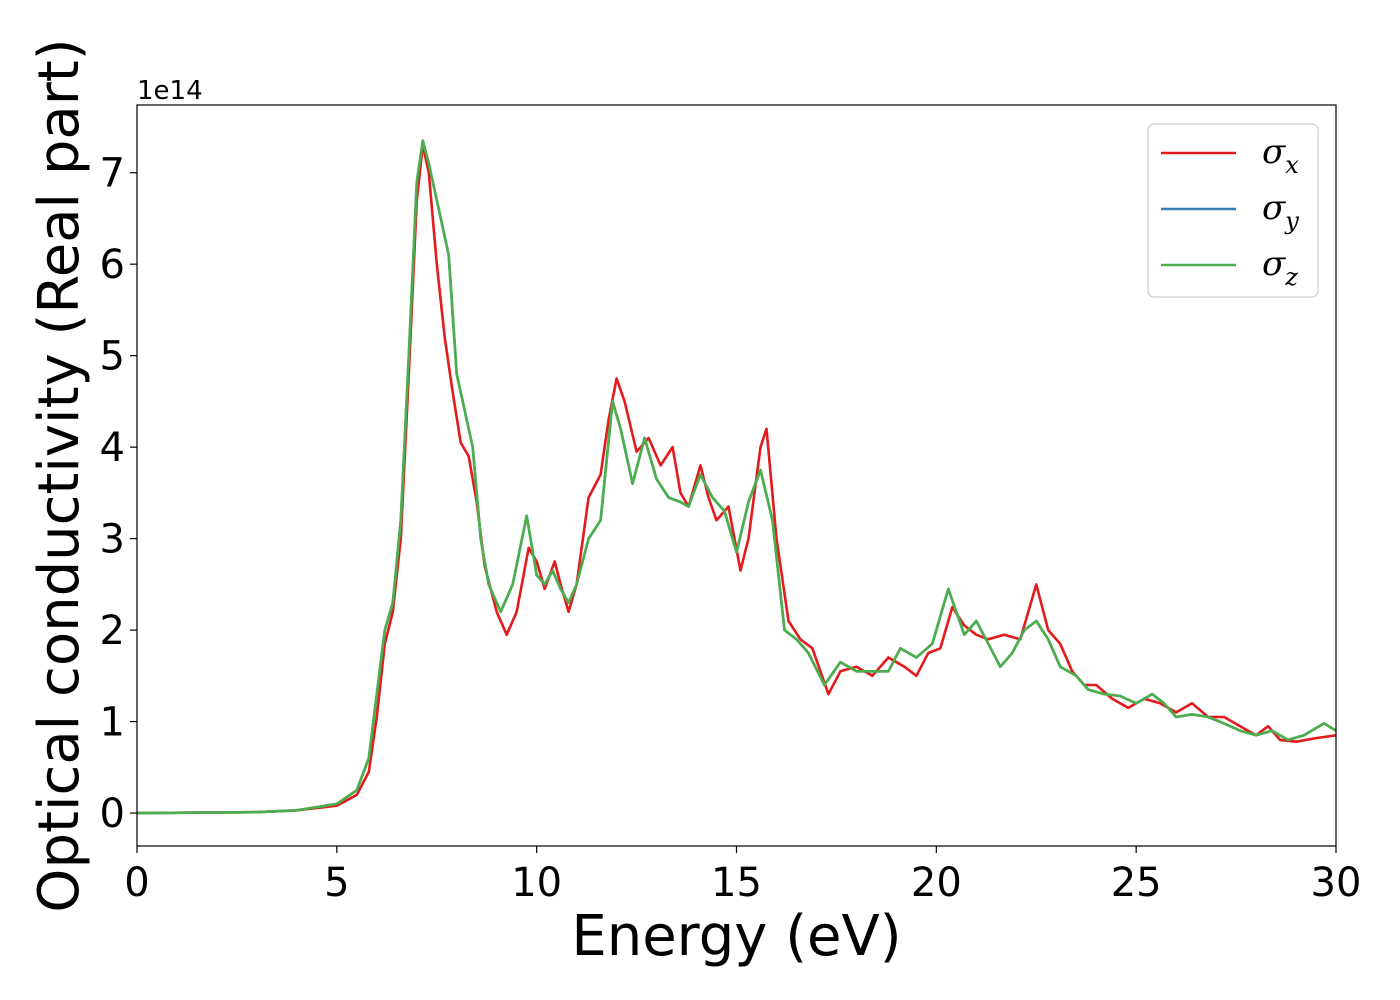 Image resolution: width=1400 pixels, height=1000 pixels. What do you see at coordinates (59, 475) in the screenshot?
I see `y-axis-label: Optical conductivity (Real part)` at bounding box center [59, 475].